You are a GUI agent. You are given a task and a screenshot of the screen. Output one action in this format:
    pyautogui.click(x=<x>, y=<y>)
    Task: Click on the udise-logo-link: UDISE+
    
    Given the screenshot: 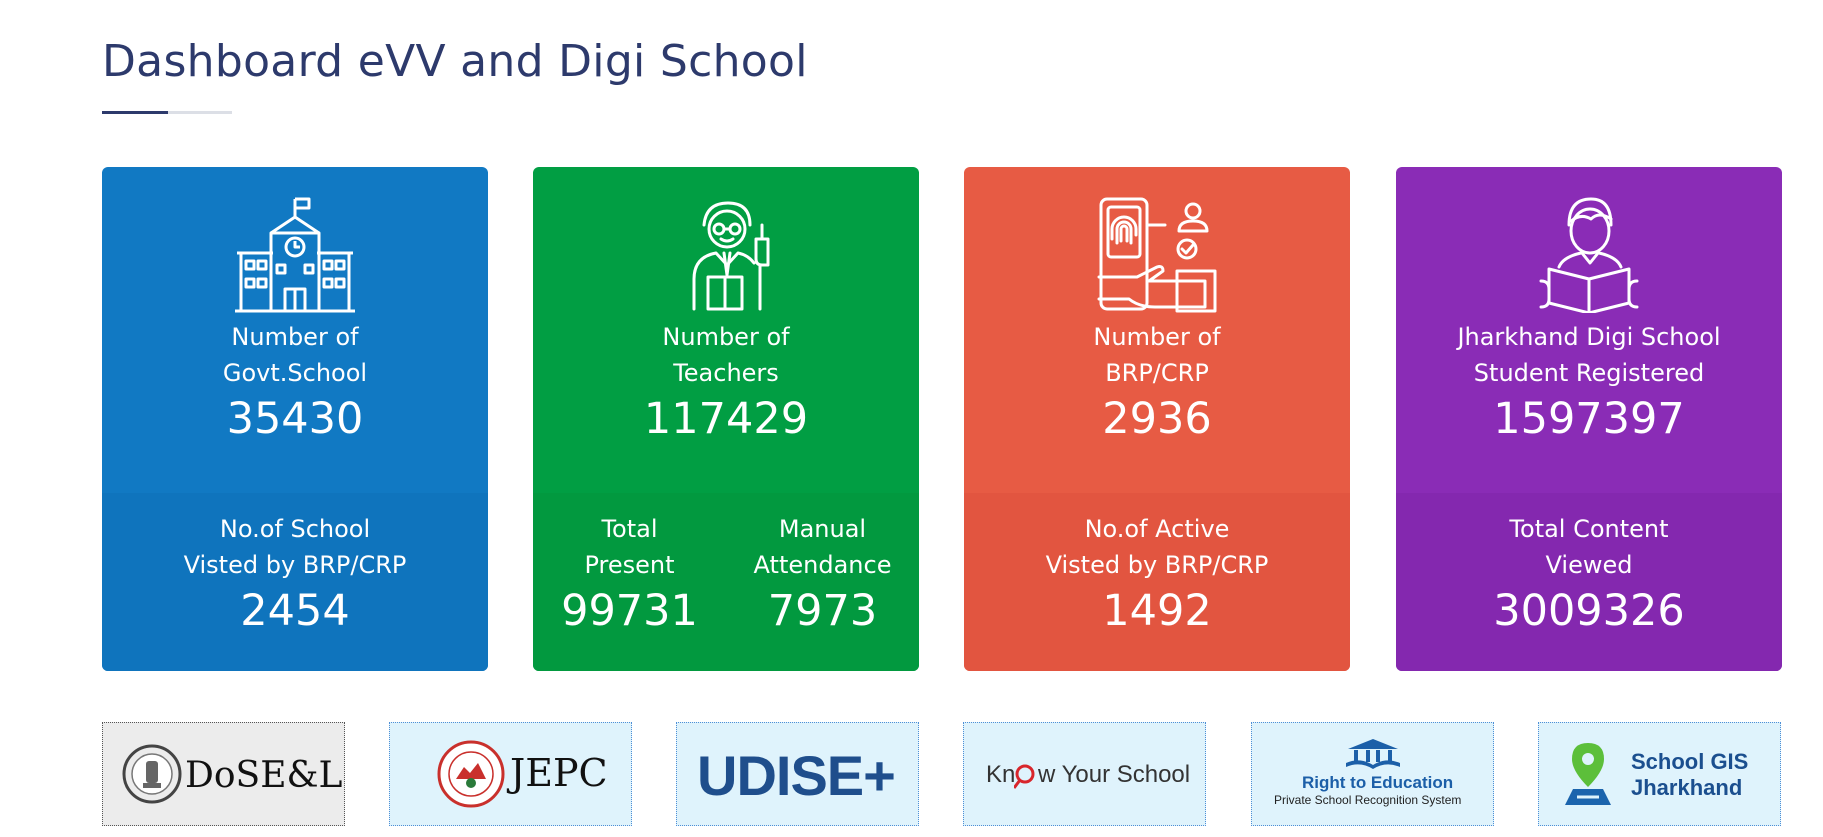 What is the action you would take?
    pyautogui.click(x=797, y=774)
    